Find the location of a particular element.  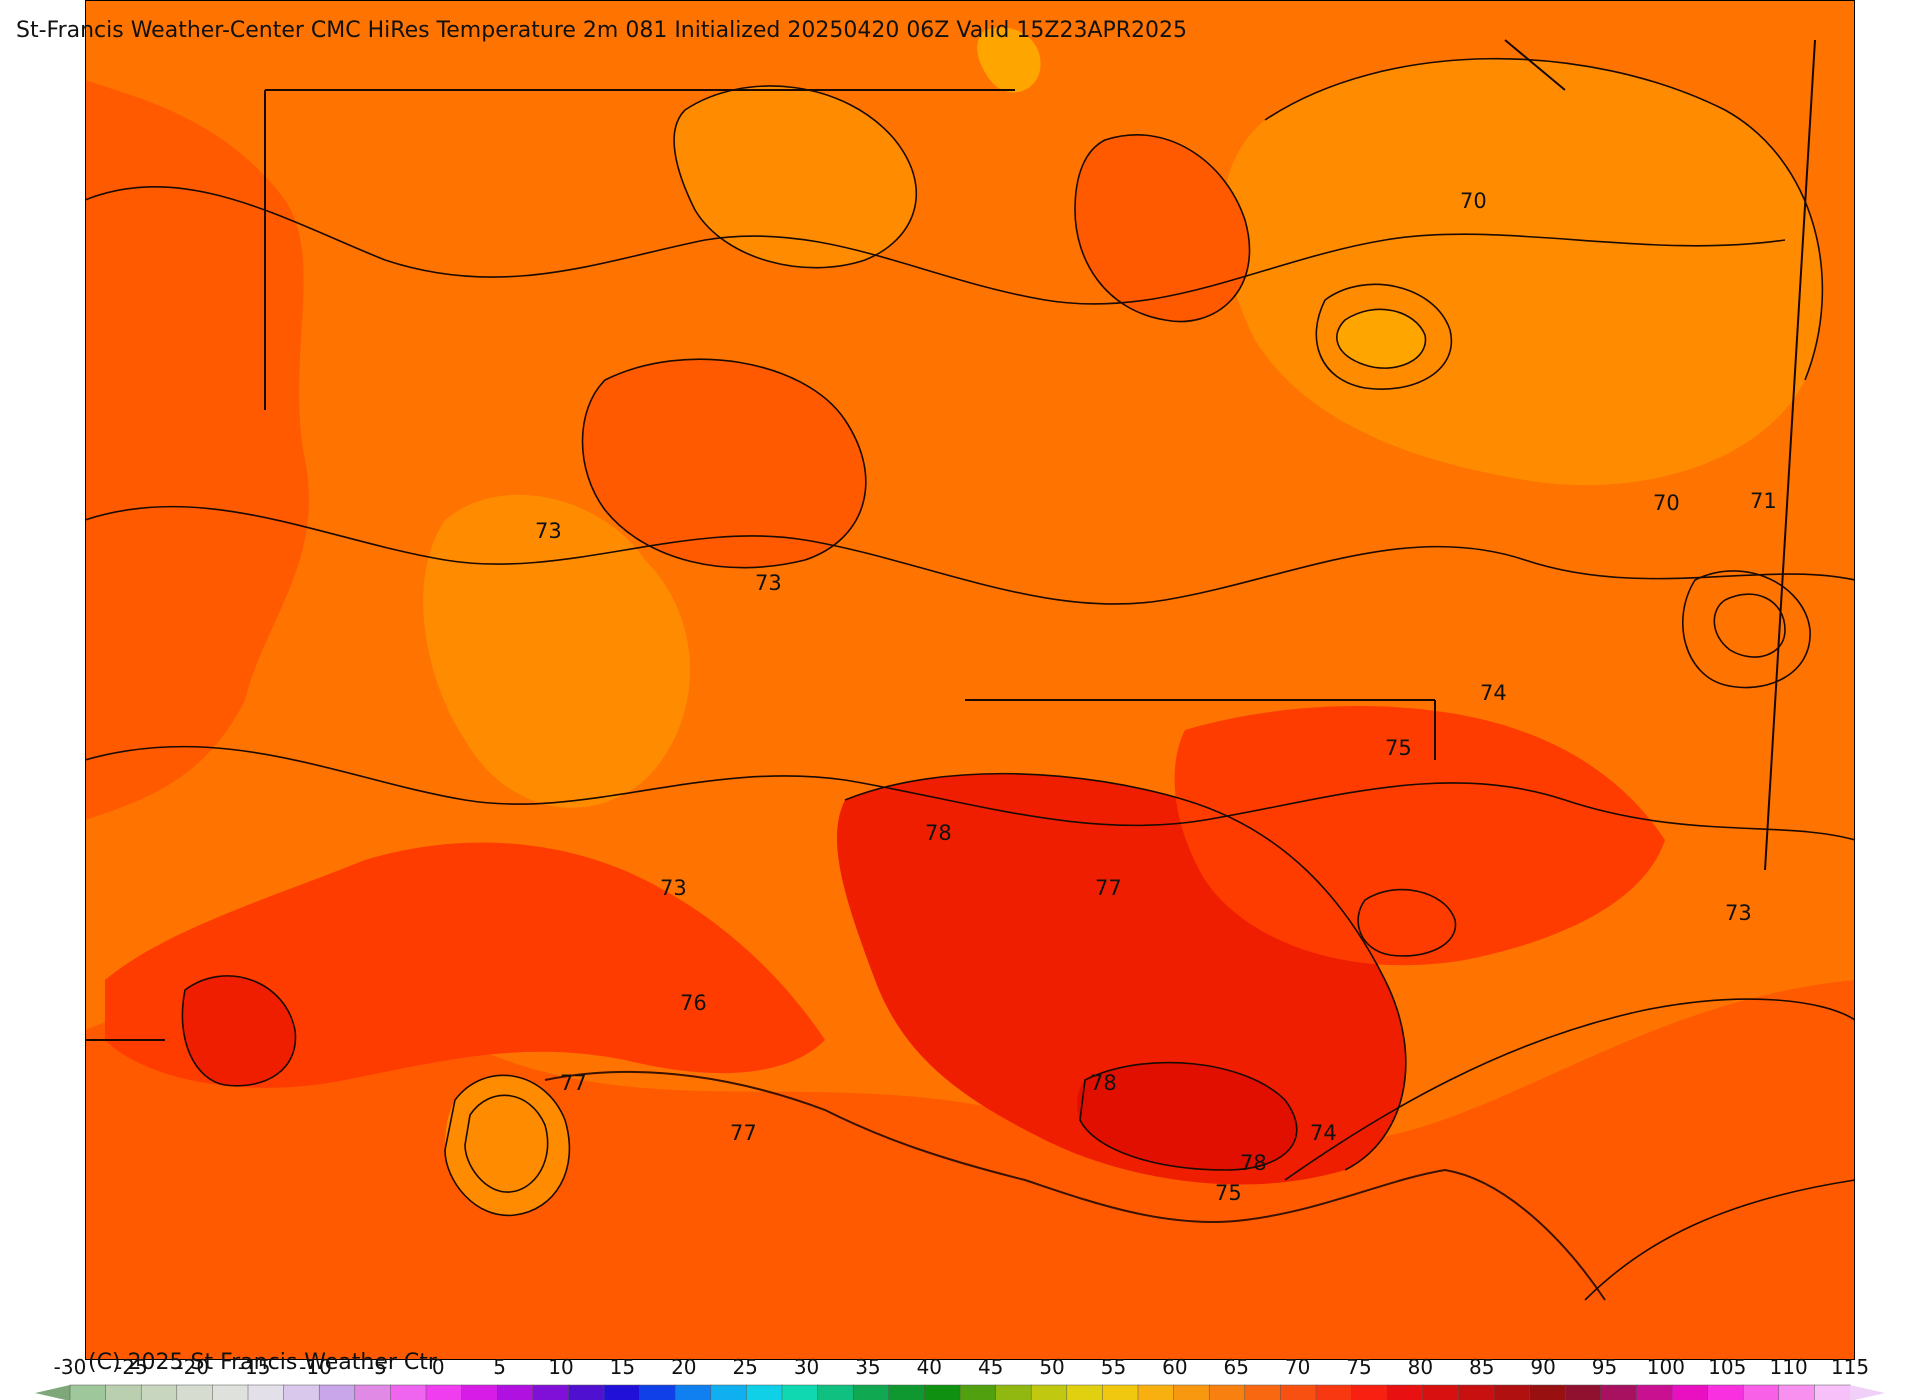

colorbar-arrow-right is located at coordinates (1867, 1392).